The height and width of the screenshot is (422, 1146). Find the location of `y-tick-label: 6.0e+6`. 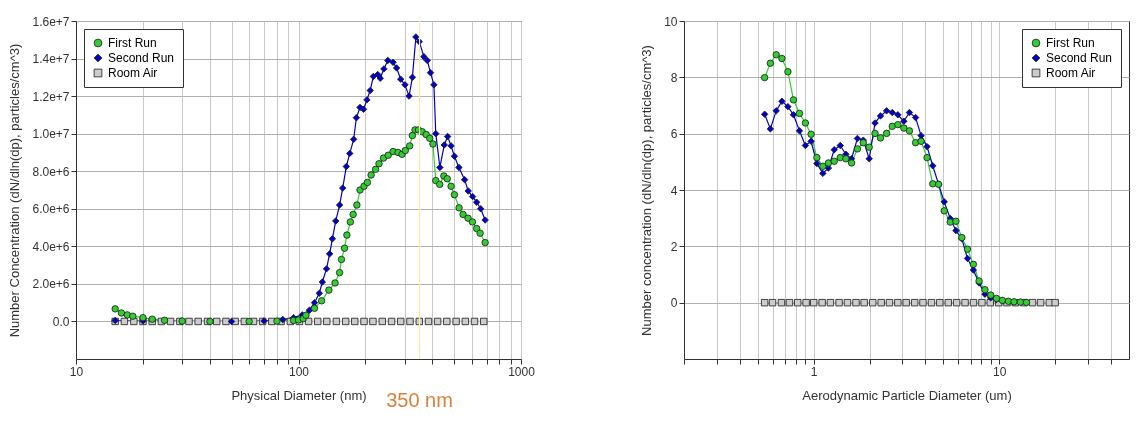

y-tick-label: 6.0e+6 is located at coordinates (51, 209).